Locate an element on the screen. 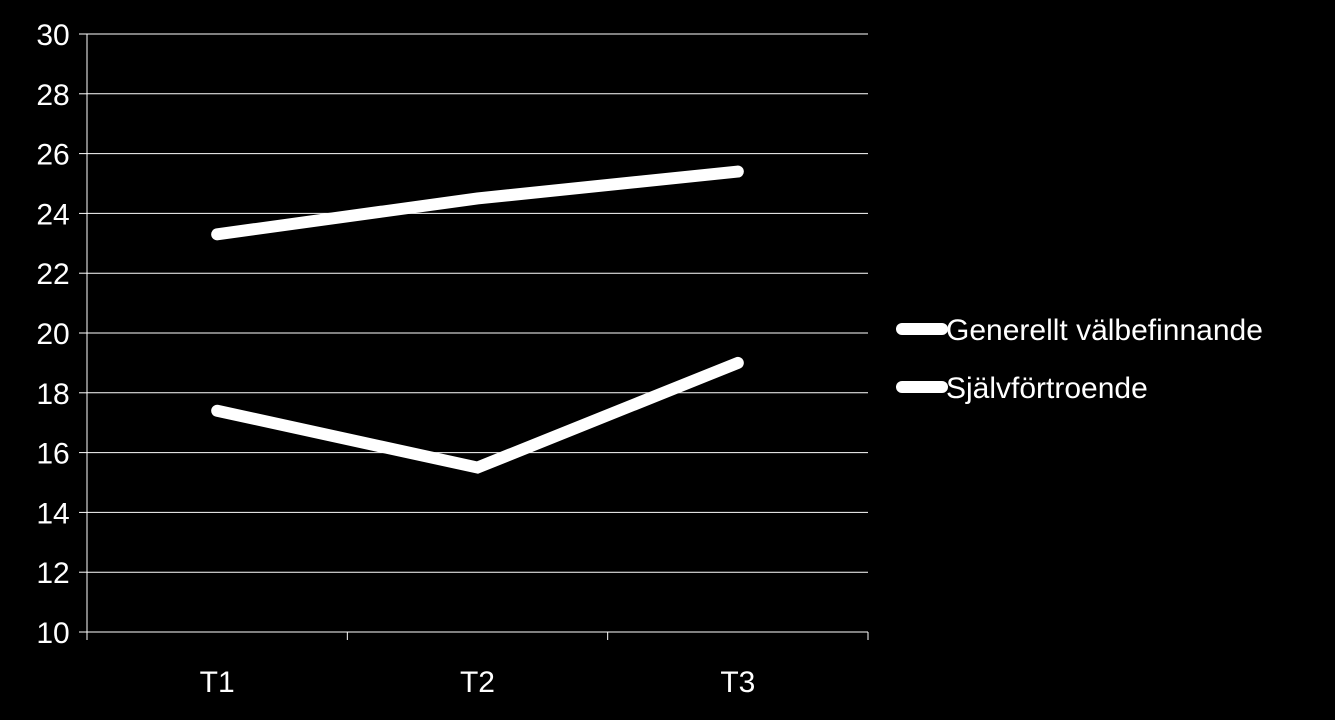  y-tick-label: 12 is located at coordinates (52, 573).